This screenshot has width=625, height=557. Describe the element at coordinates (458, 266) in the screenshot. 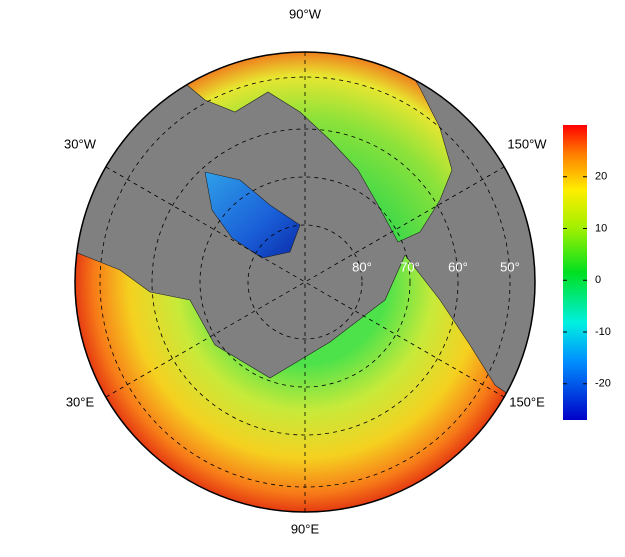

I see `latitude-label: 60°` at that location.